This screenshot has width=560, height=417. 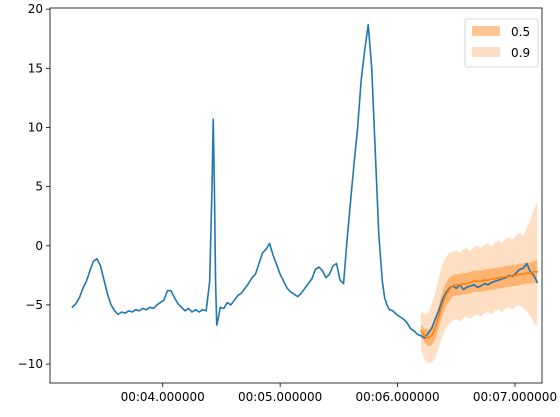 What do you see at coordinates (515, 397) in the screenshot?
I see `x-tick-label-3: 00:07.000000` at bounding box center [515, 397].